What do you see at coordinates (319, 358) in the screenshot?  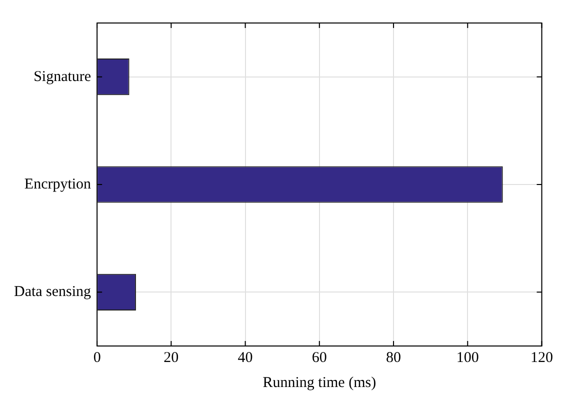 I see `x-tick-label: 60` at bounding box center [319, 358].